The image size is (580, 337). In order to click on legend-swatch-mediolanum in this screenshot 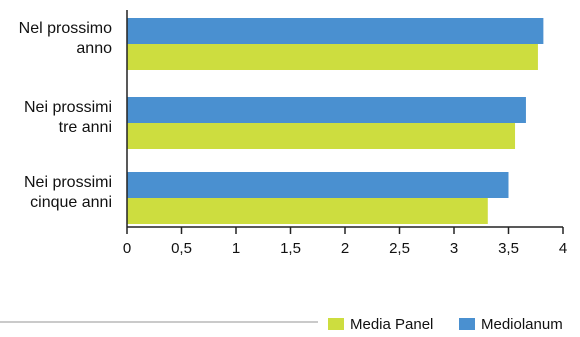, I will do `click(467, 324)`.